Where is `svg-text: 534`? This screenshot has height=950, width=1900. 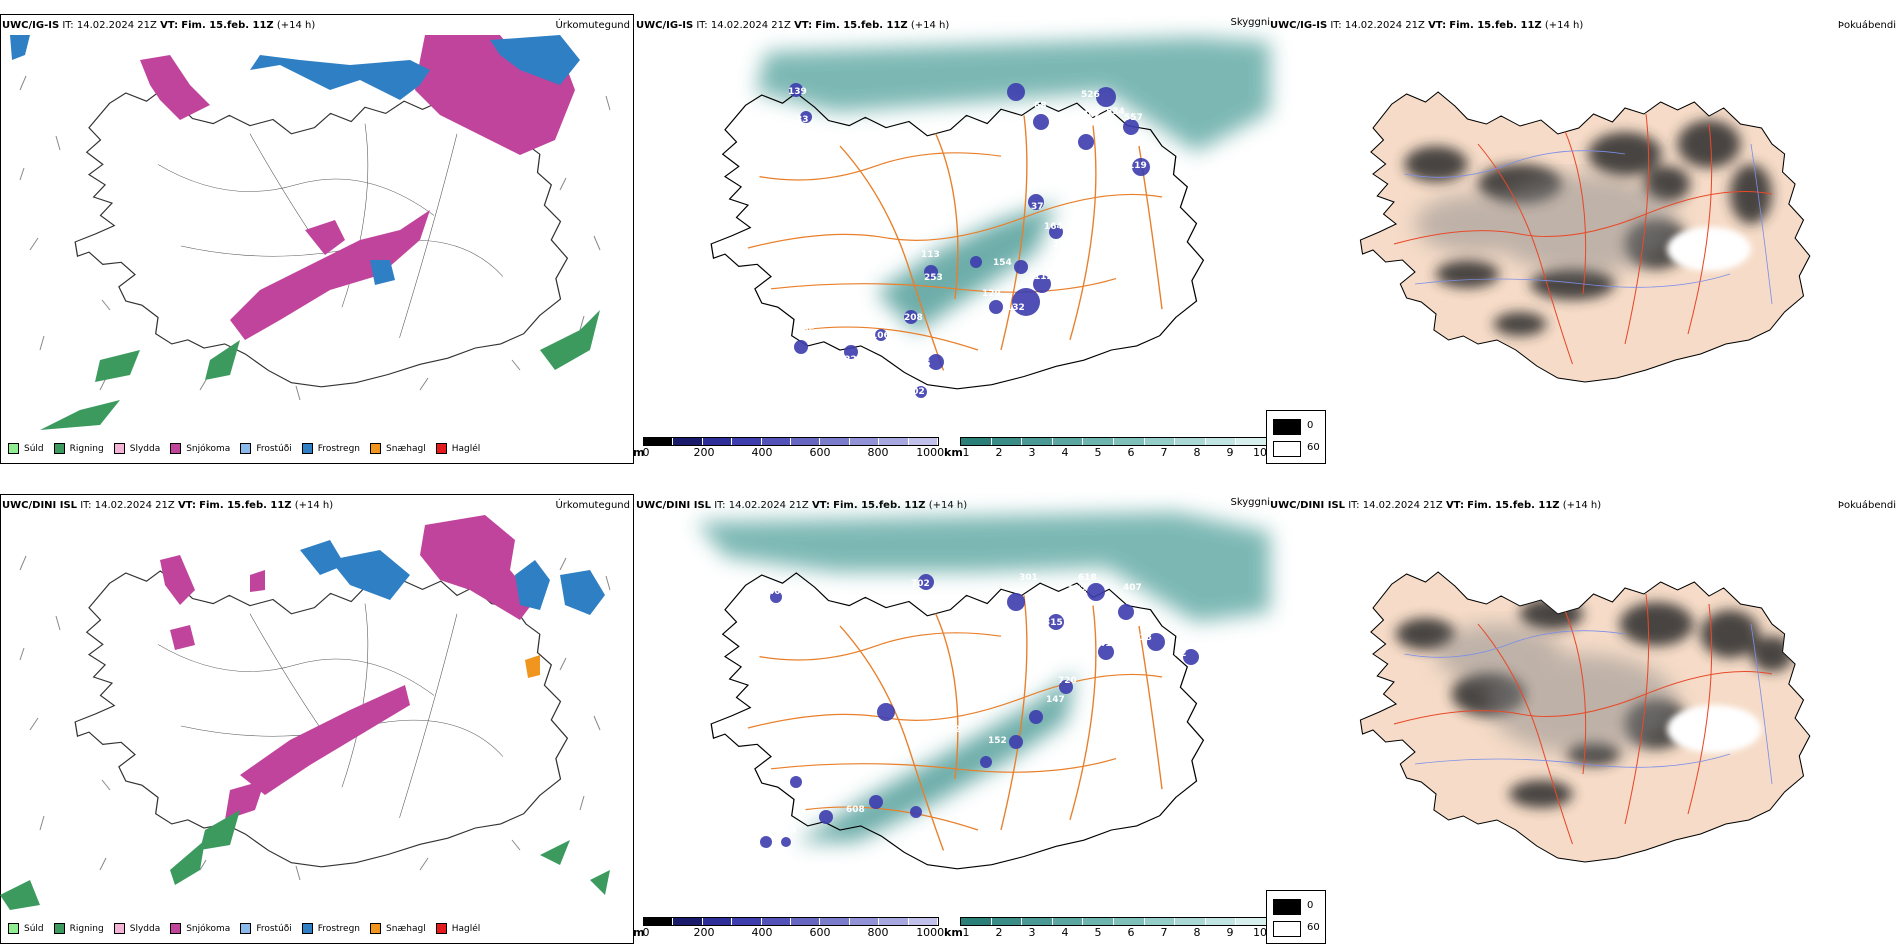
svg-text: 534 is located at coordinates (1115, 112).